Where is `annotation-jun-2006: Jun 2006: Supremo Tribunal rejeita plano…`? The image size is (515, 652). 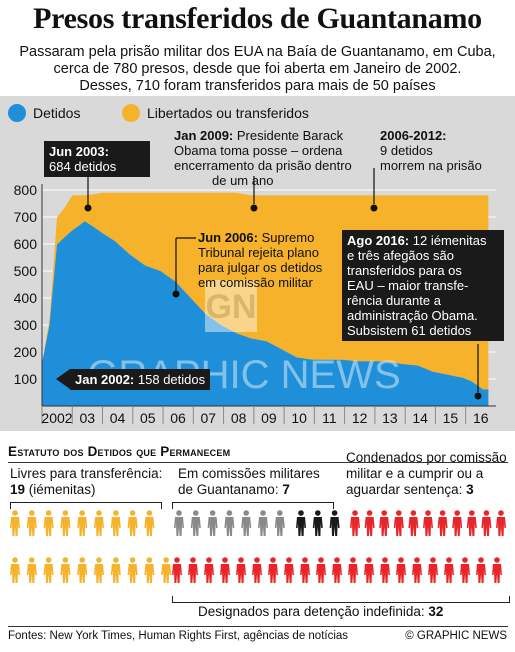 annotation-jun-2006: Jun 2006: Supremo Tribunal rejeita plano… is located at coordinates (273, 260).